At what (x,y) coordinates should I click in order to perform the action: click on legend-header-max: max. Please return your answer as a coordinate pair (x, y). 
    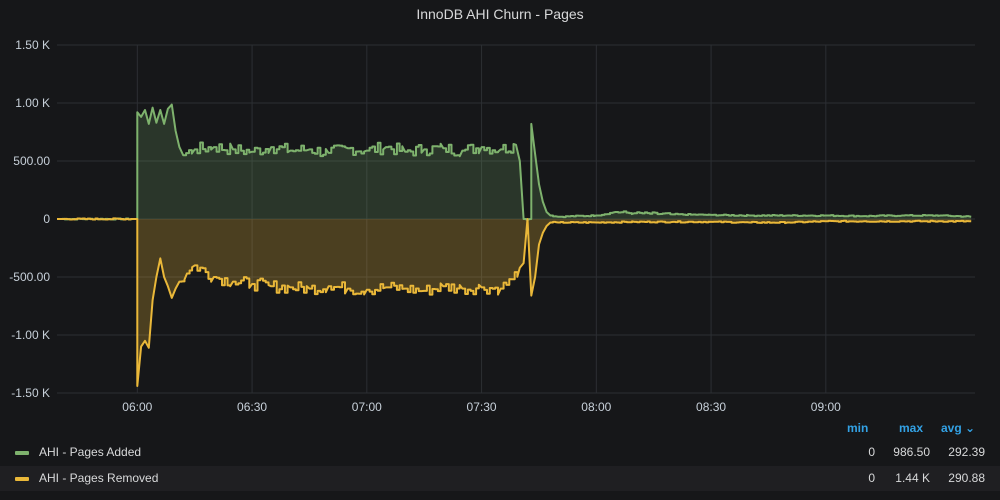
    Looking at the image, I should click on (911, 428).